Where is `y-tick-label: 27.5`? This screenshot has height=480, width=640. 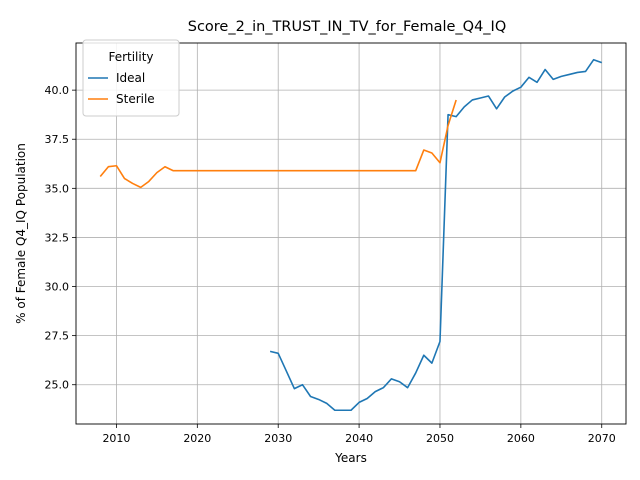
y-tick-label: 27.5 is located at coordinates (57, 336).